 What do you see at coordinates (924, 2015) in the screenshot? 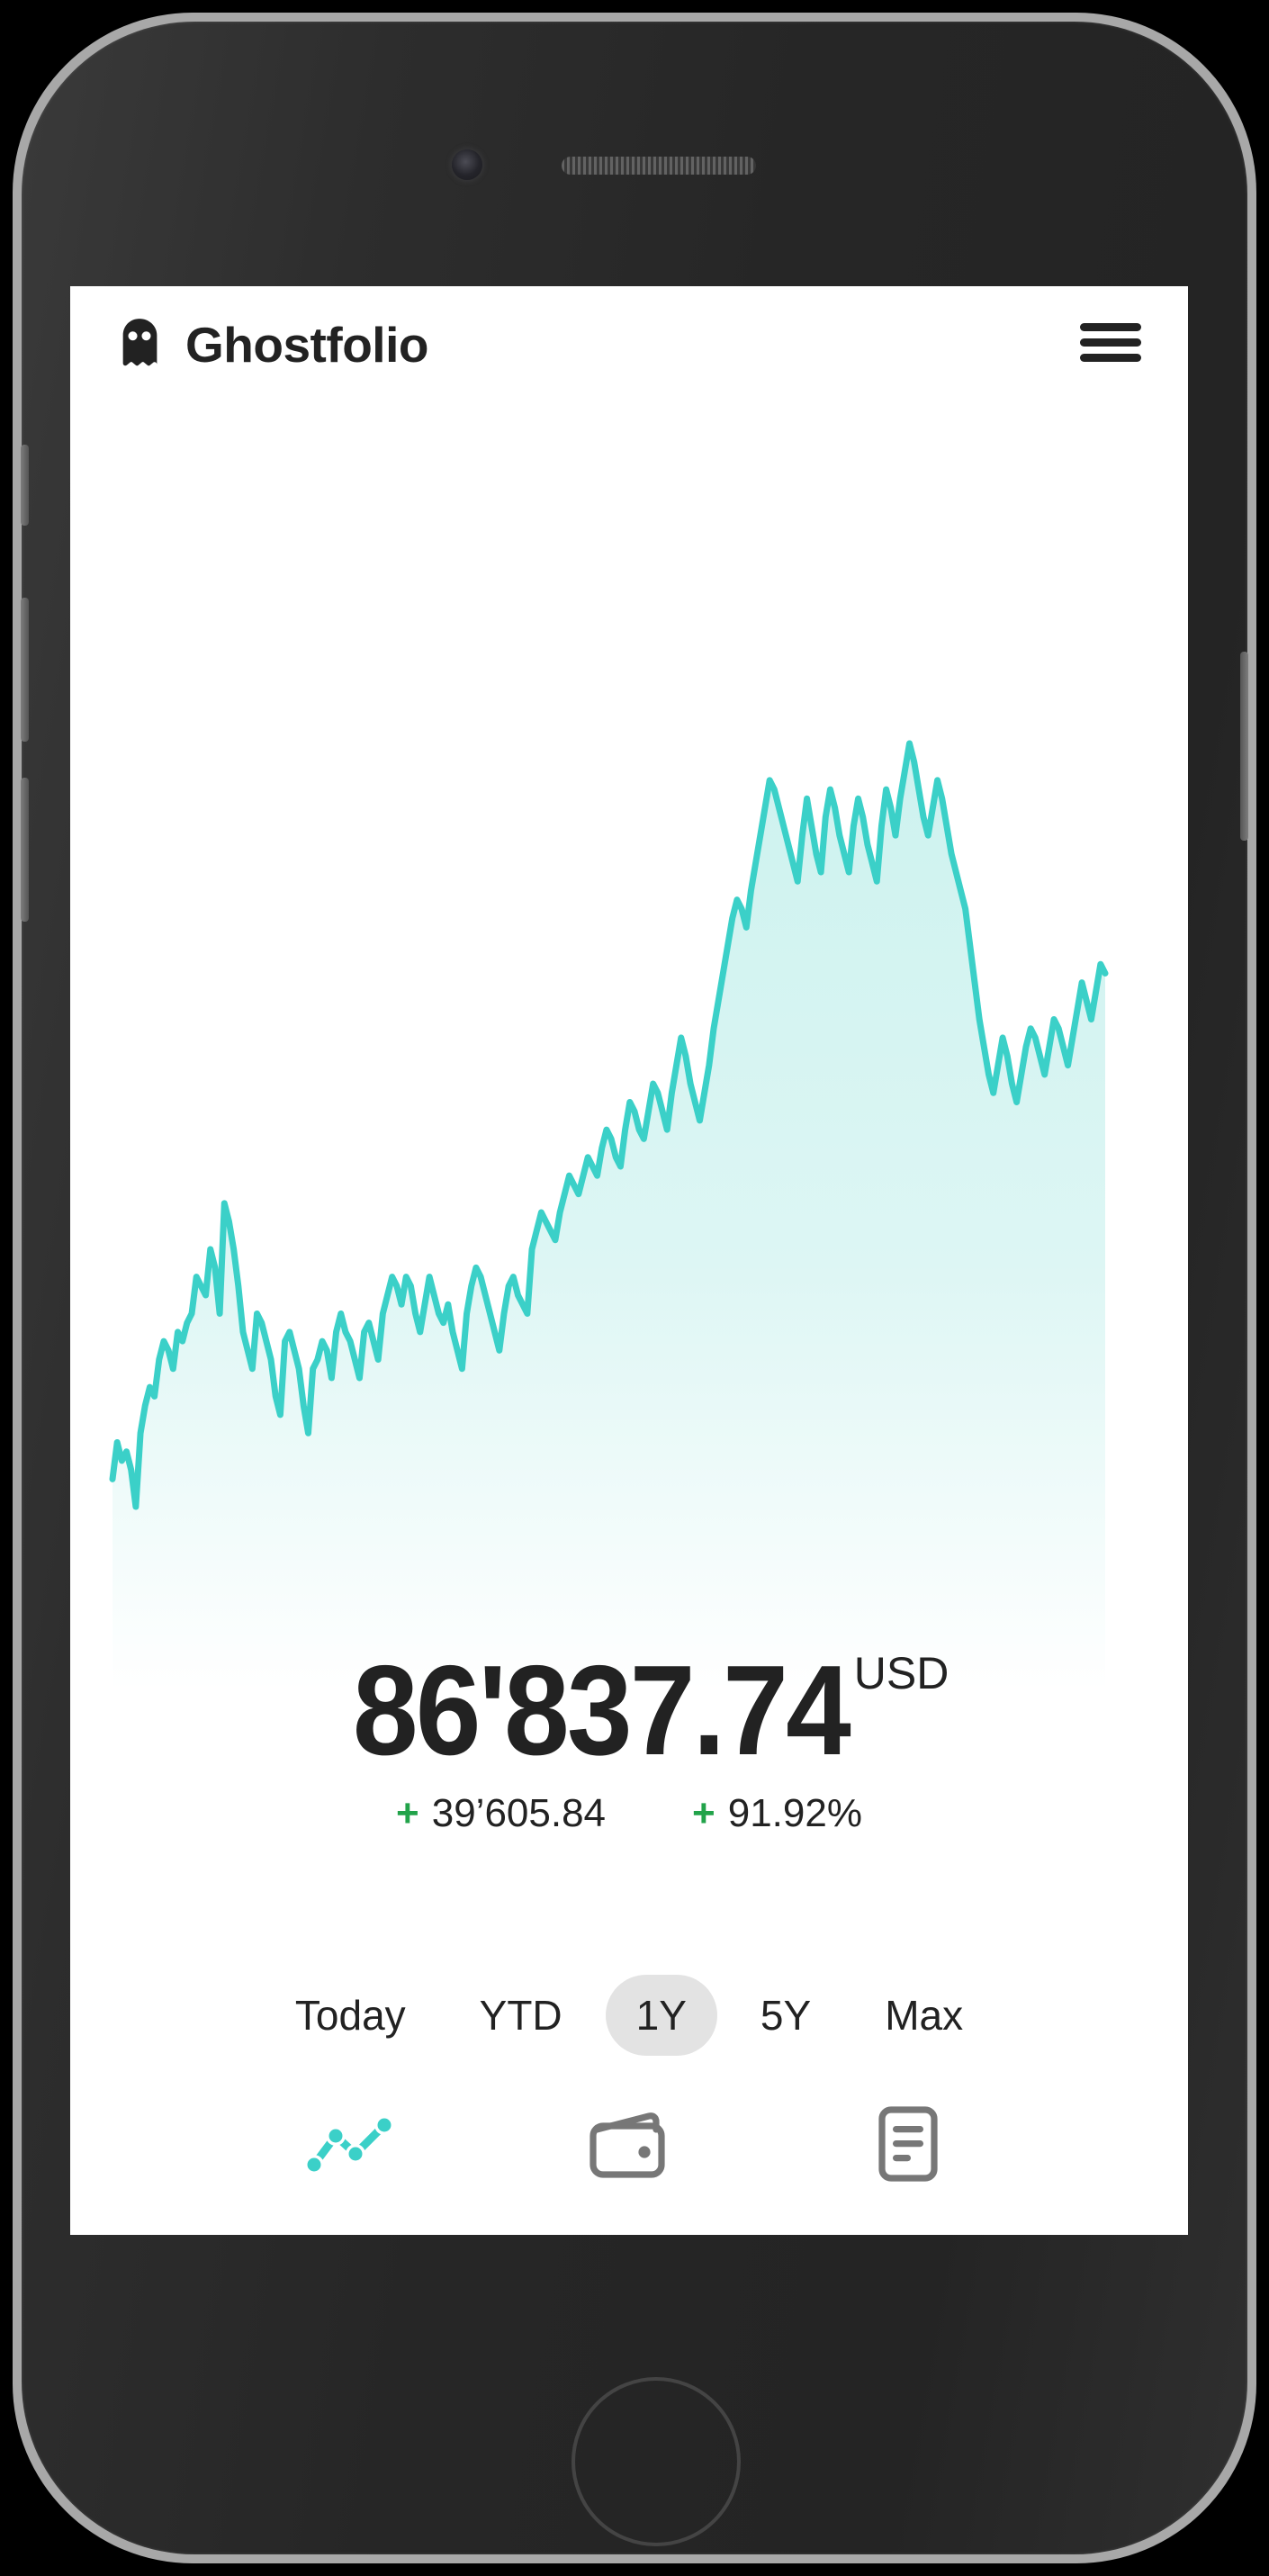
I see `range-tab-max: Max` at bounding box center [924, 2015].